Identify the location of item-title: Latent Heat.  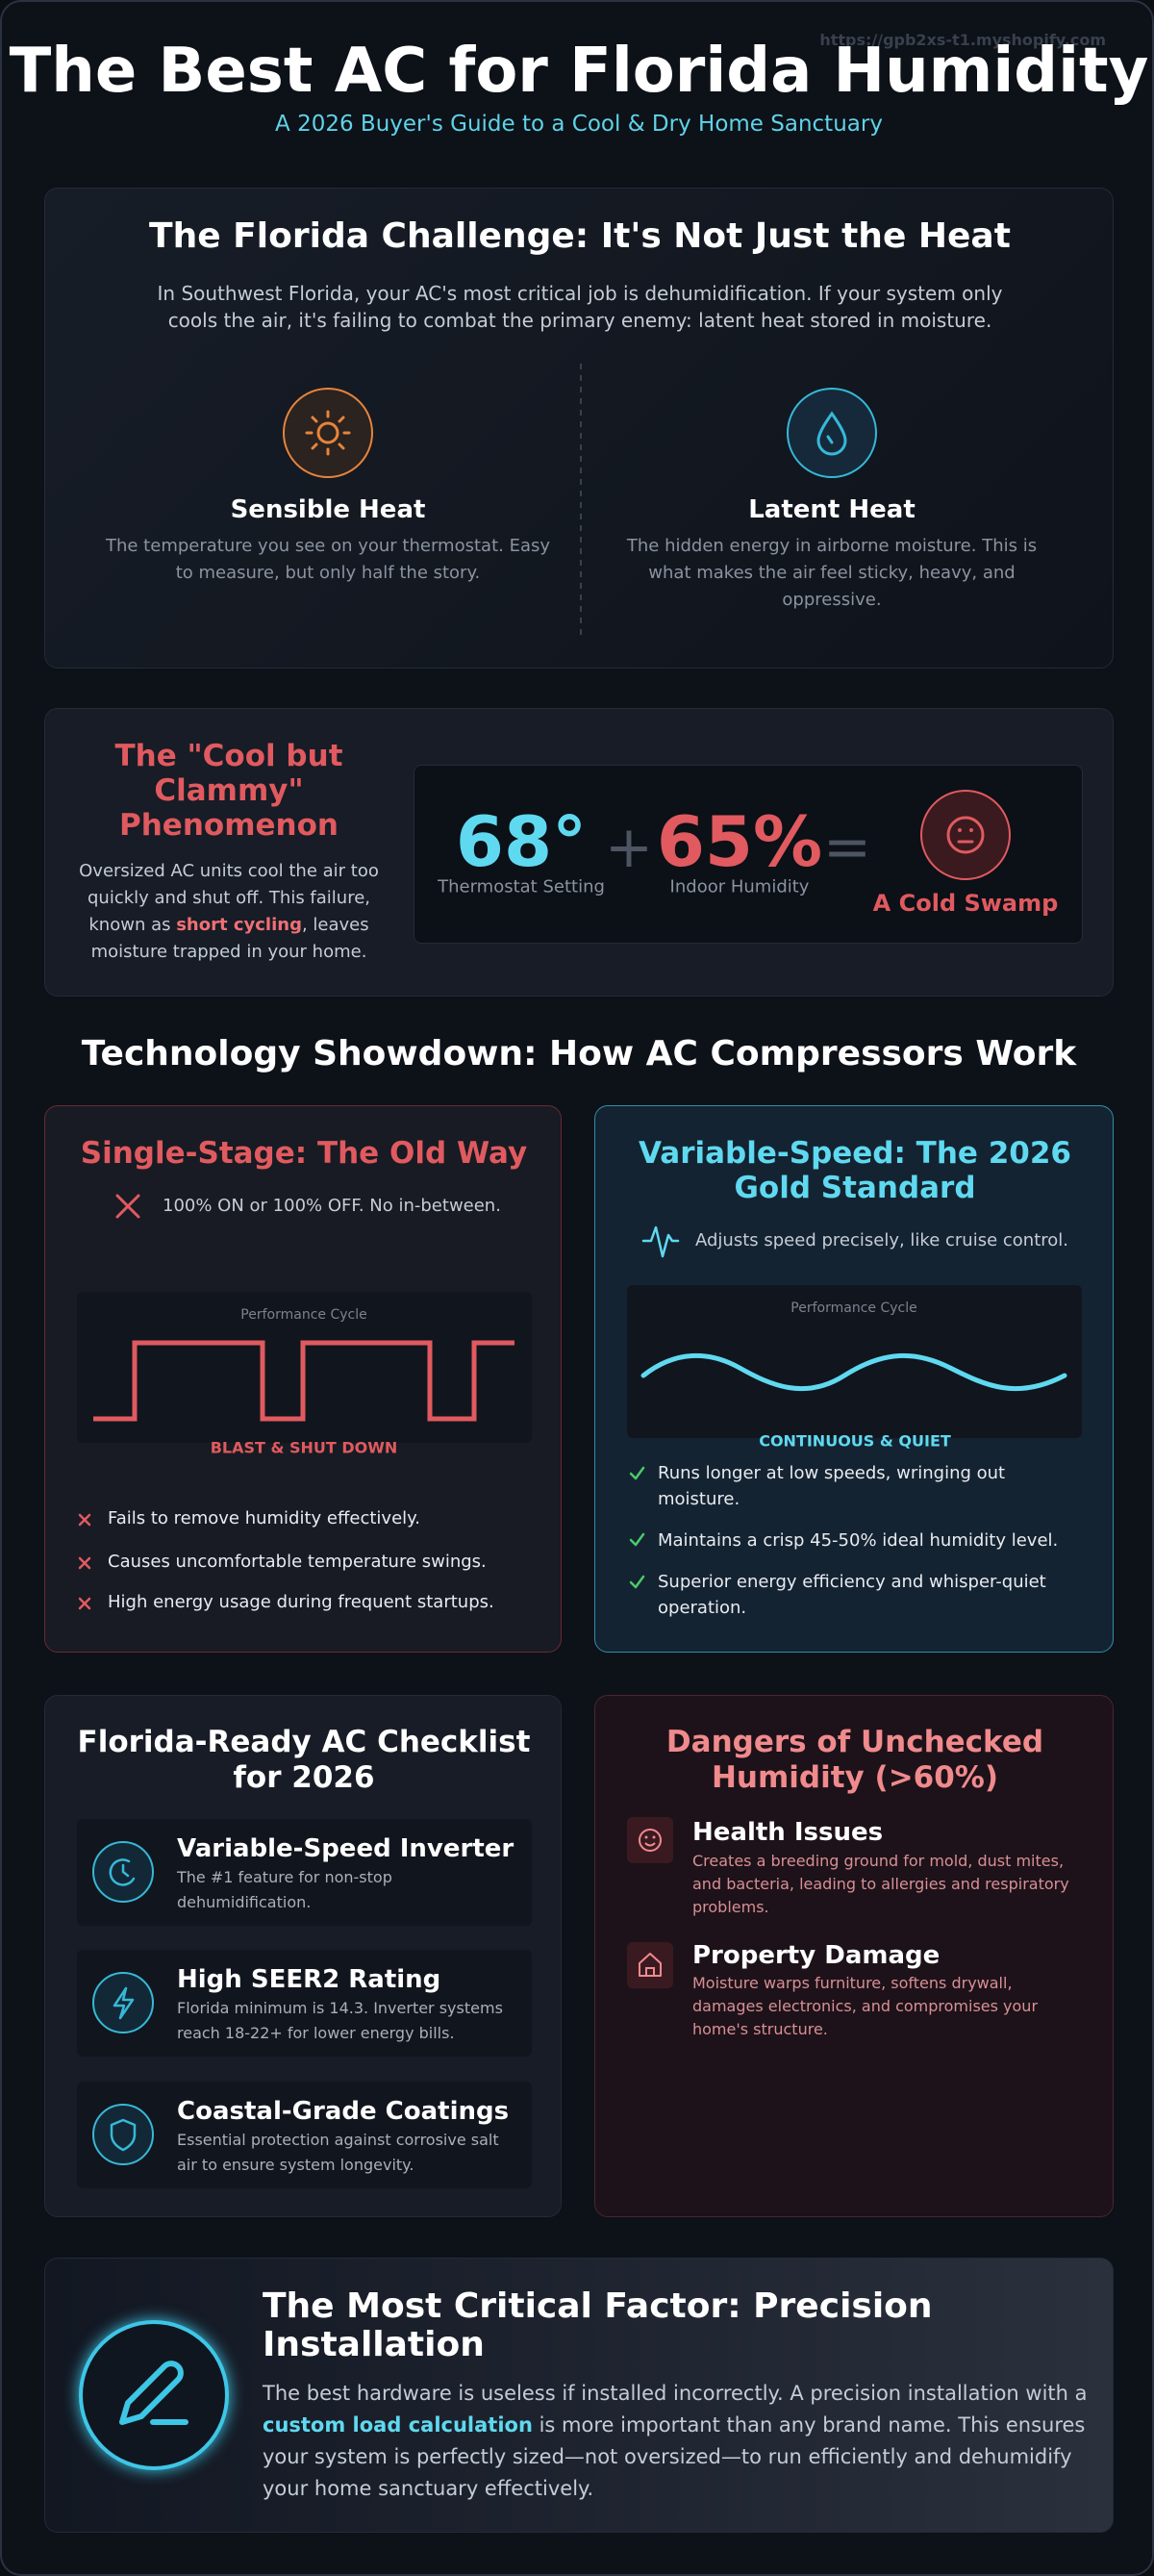
(832, 510).